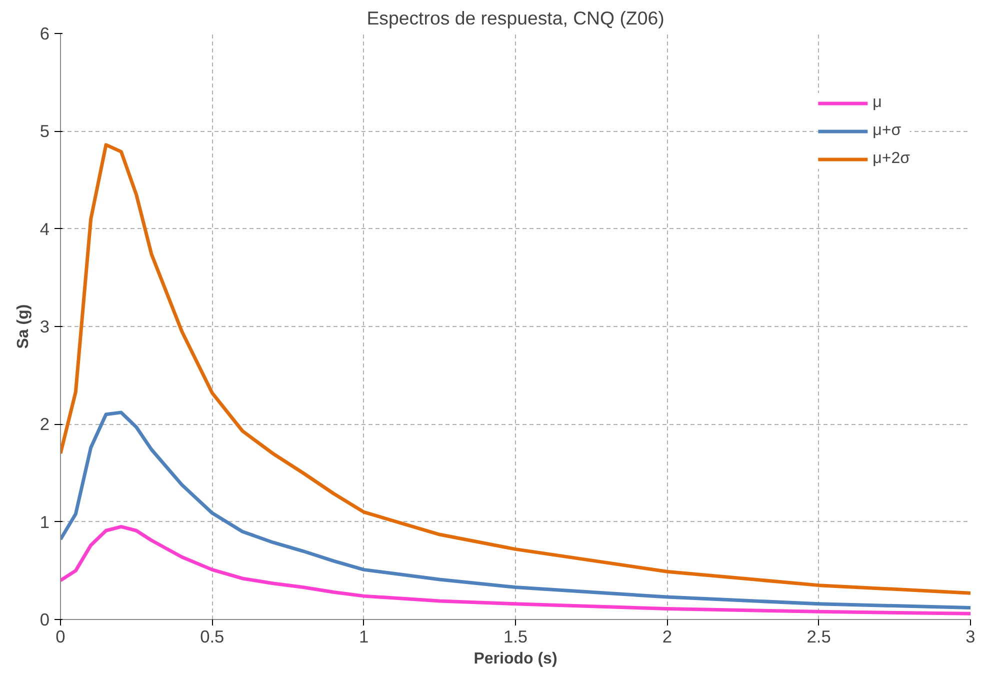 Image resolution: width=997 pixels, height=677 pixels. Describe the element at coordinates (212, 636) in the screenshot. I see `x-tick-label: 0.5` at that location.